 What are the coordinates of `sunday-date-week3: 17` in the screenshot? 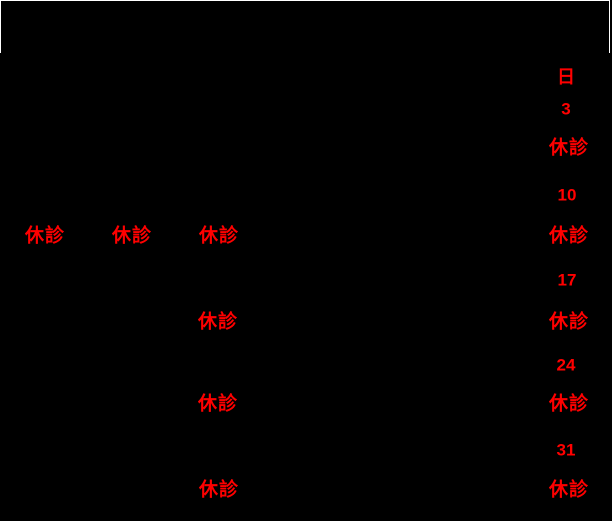 It's located at (567, 280).